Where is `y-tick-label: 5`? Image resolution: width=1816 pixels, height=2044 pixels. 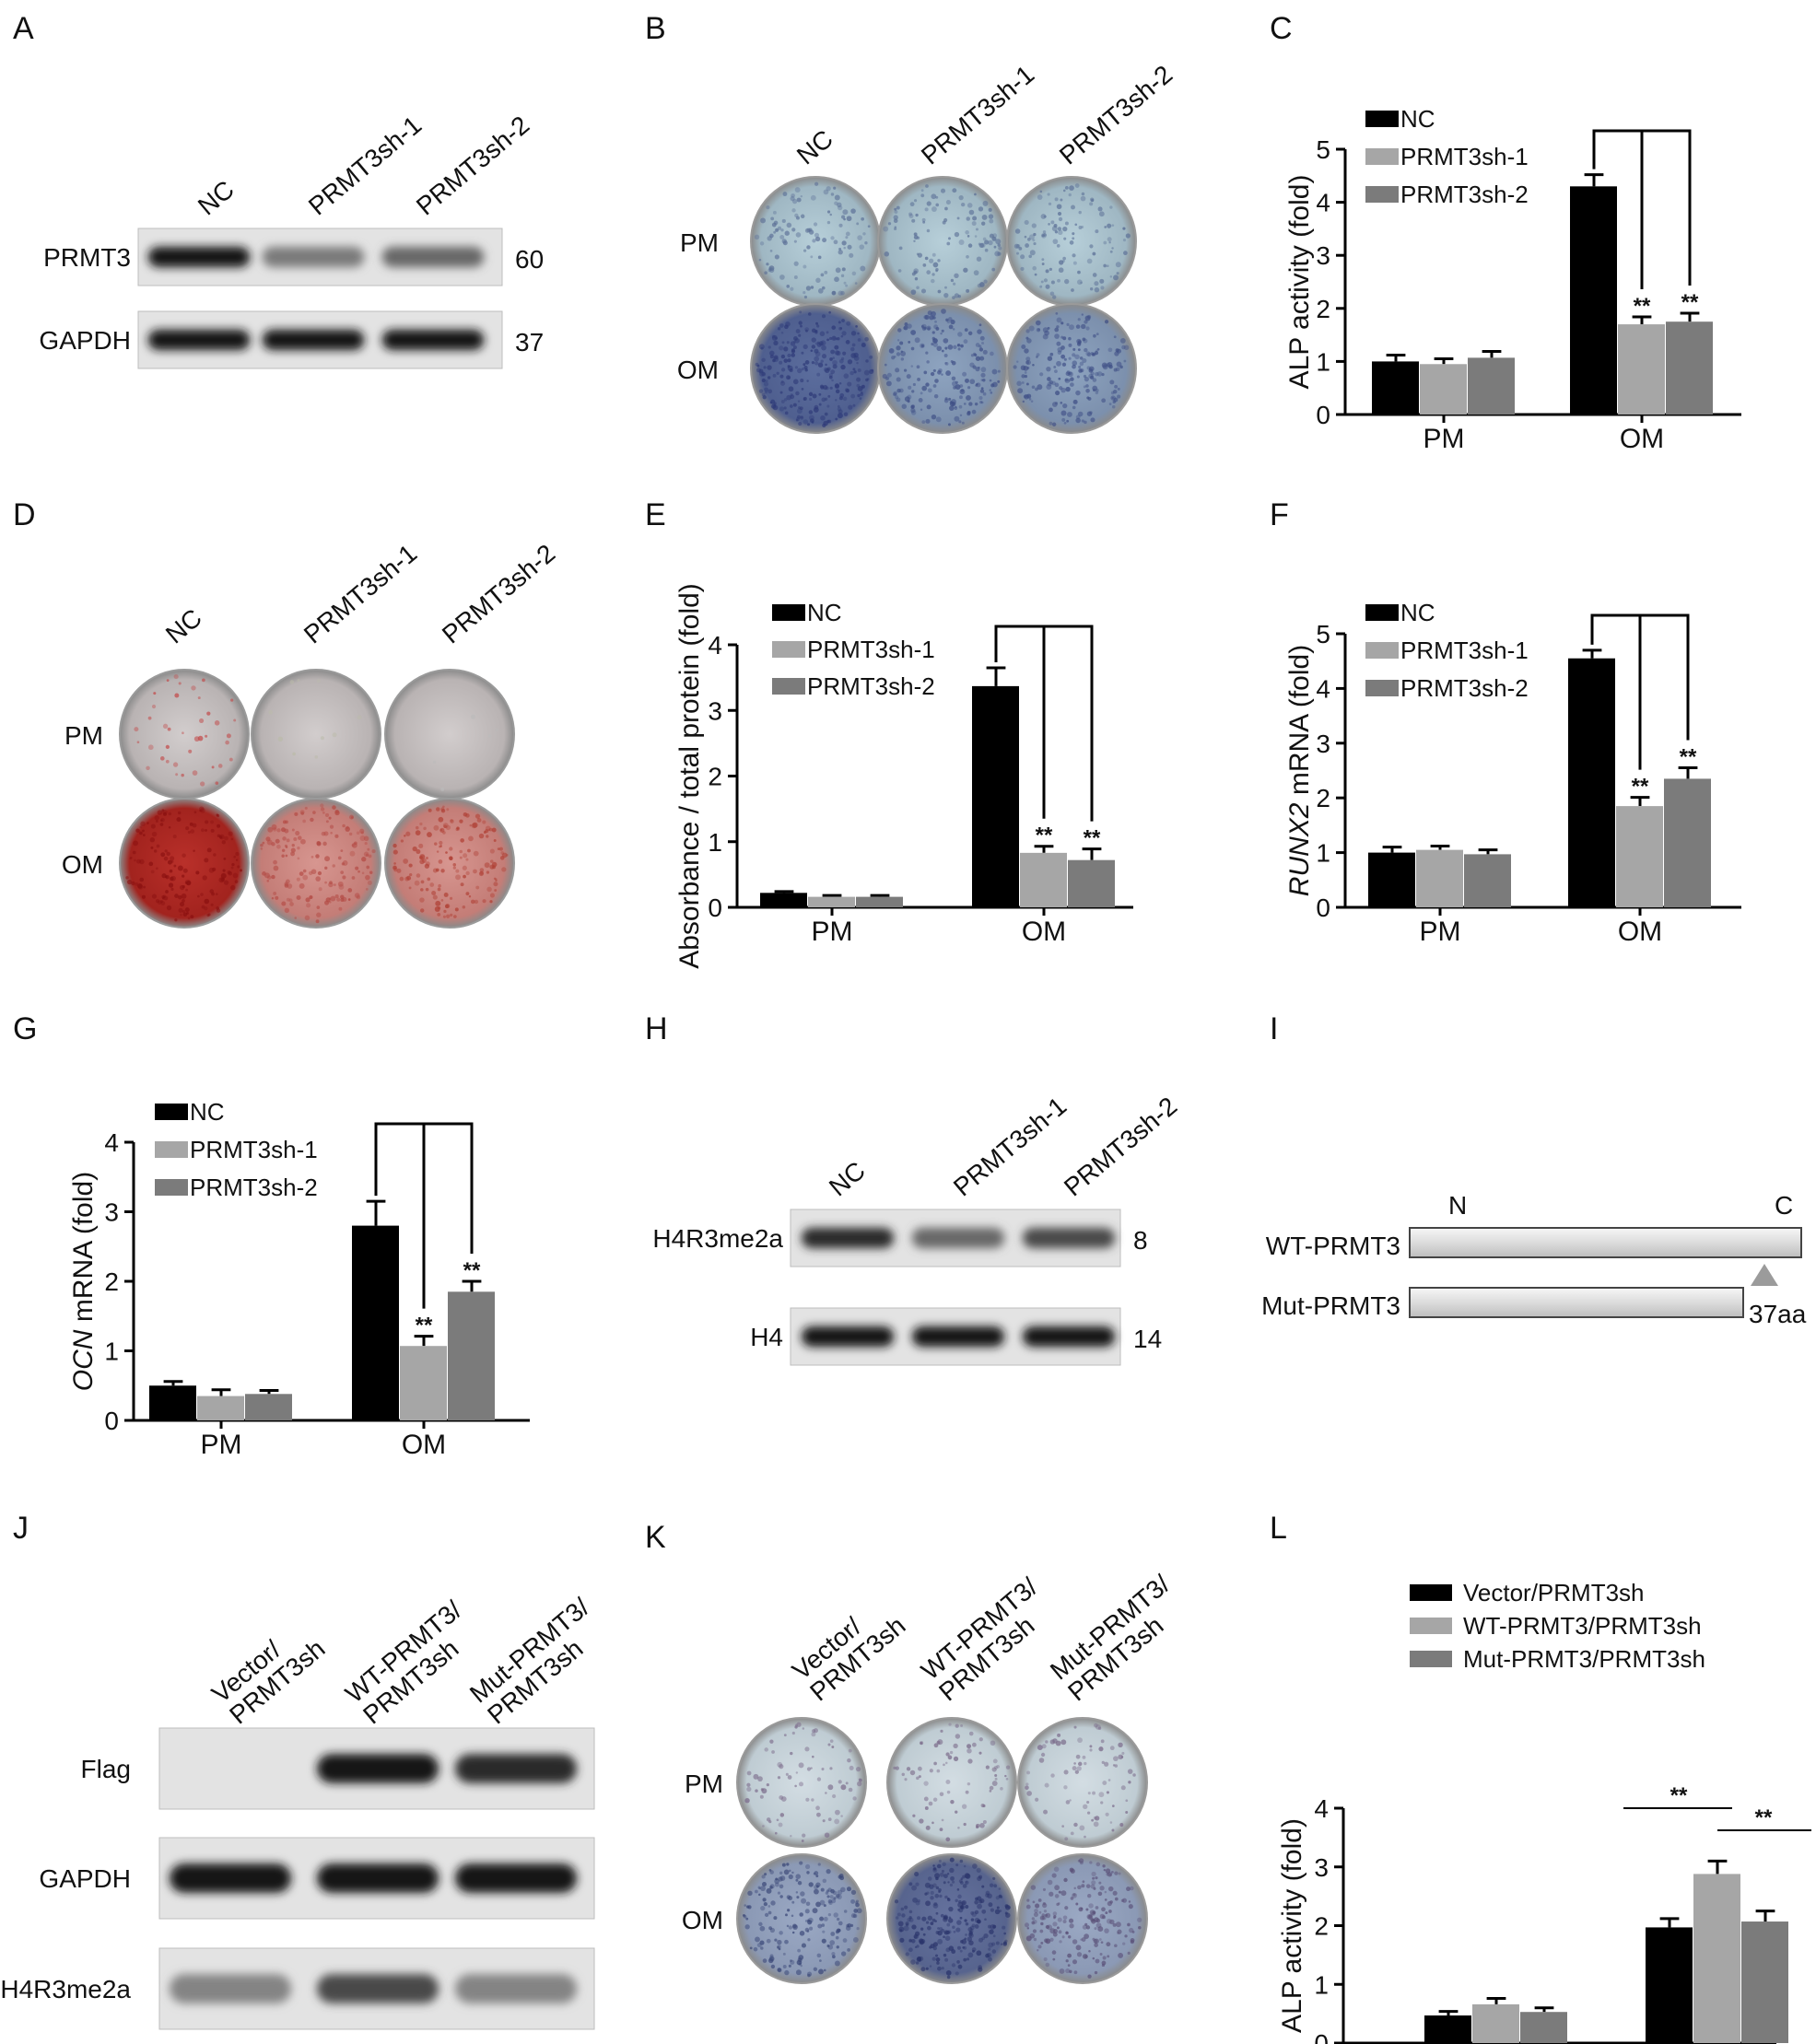 y-tick-label: 5 is located at coordinates (1323, 634).